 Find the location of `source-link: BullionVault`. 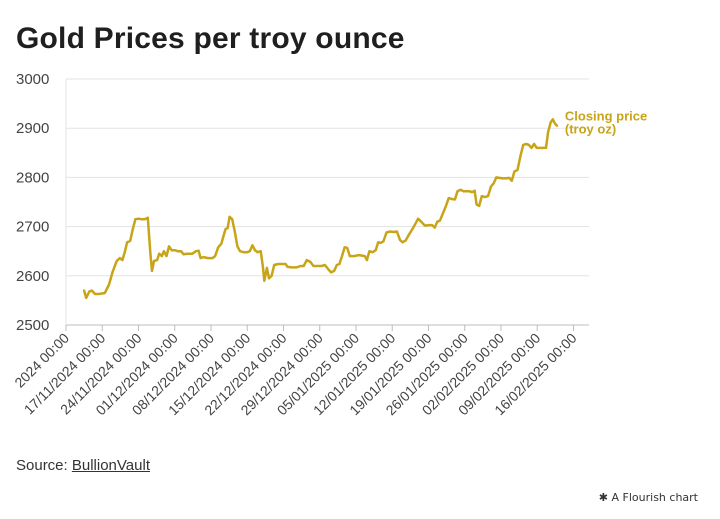

source-link: BullionVault is located at coordinates (110, 465).